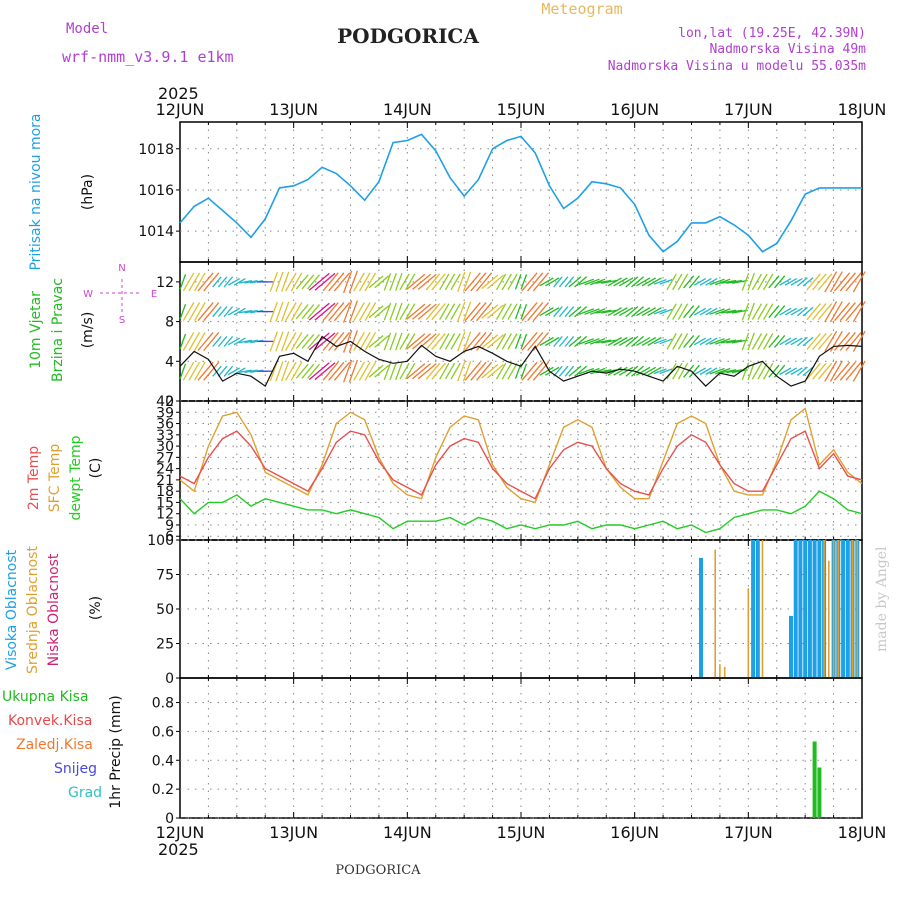 This screenshot has width=900, height=904. What do you see at coordinates (178, 849) in the screenshot?
I see `year-bottom: 2025` at bounding box center [178, 849].